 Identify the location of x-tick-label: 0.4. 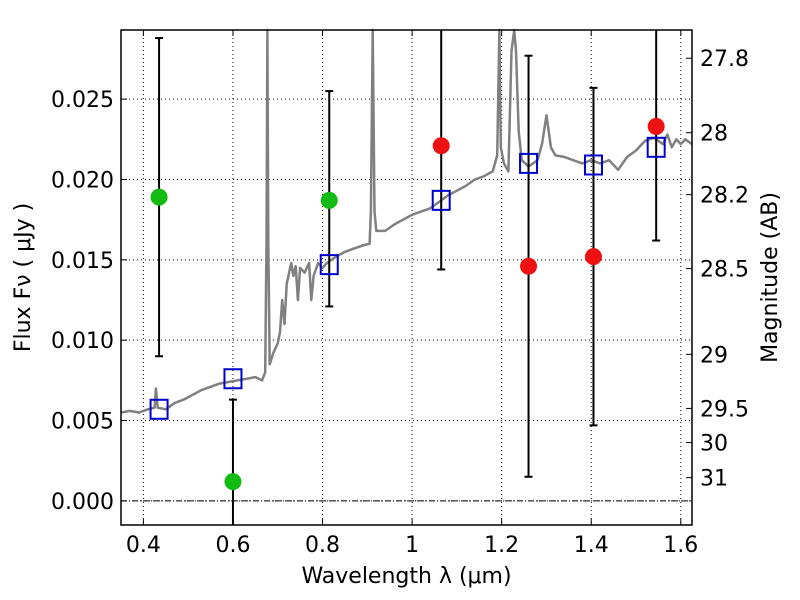
(143, 545).